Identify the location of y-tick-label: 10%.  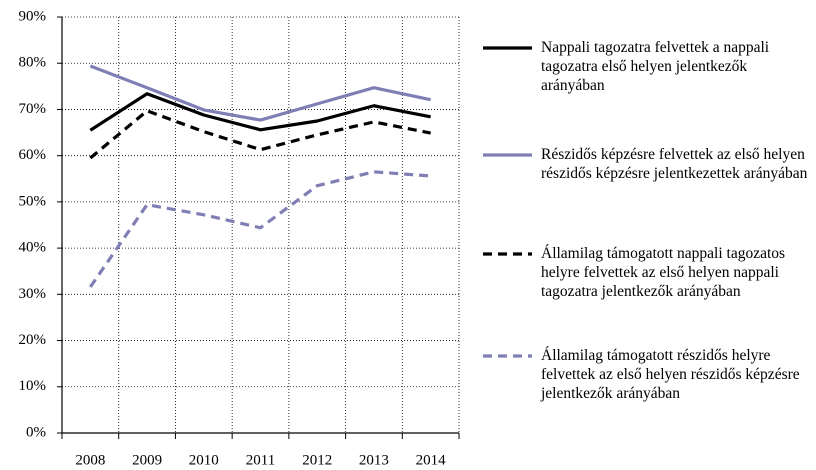
(33, 386).